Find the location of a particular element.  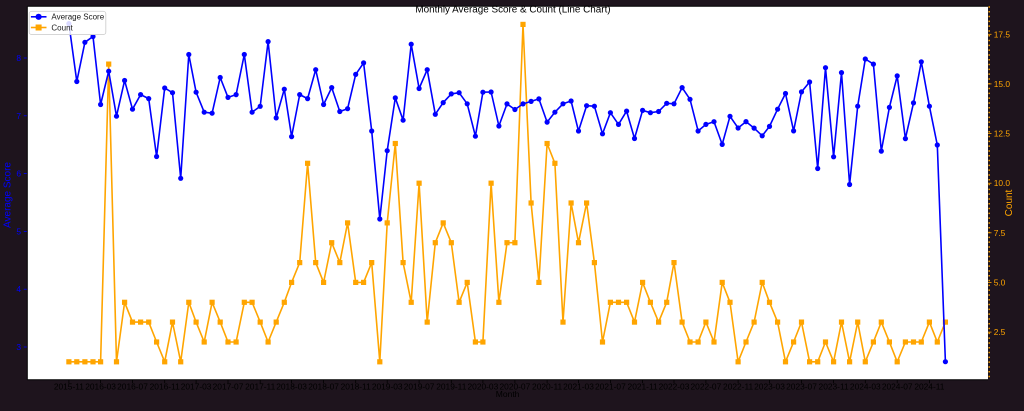

svg-text: 2017-11 is located at coordinates (260, 387).